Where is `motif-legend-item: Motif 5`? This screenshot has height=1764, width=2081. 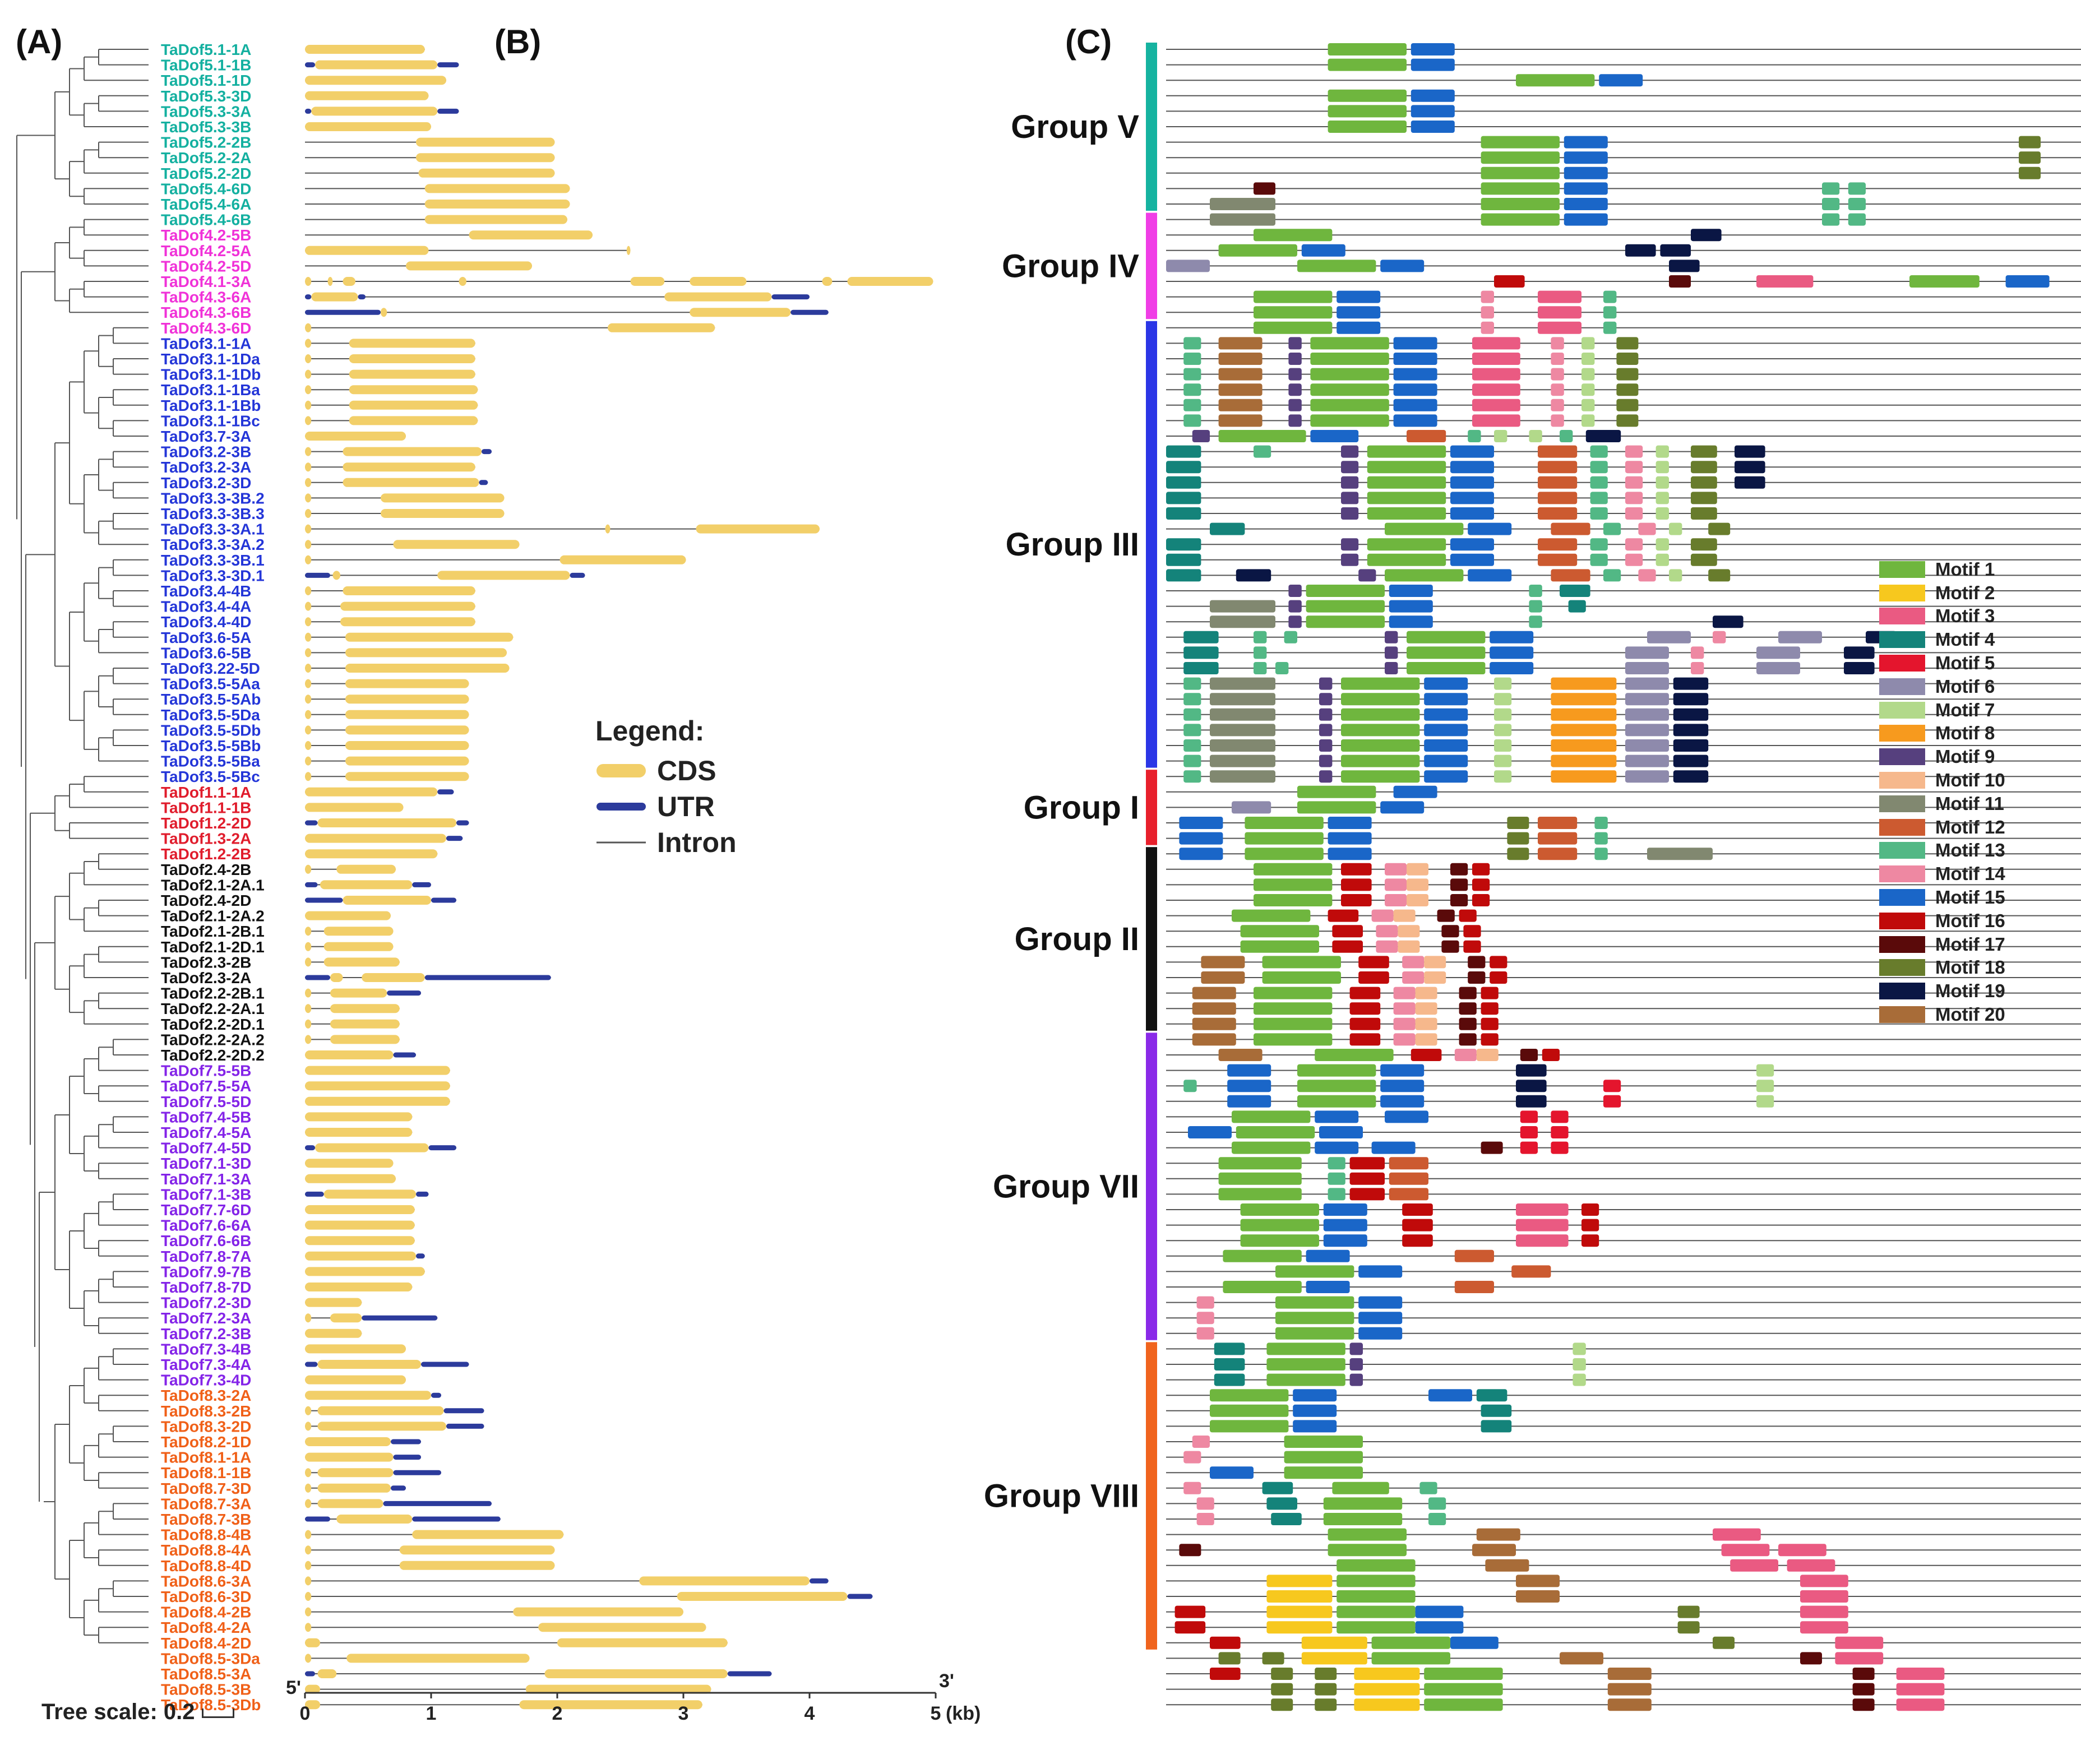
motif-legend-item: Motif 5 is located at coordinates (1942, 663).